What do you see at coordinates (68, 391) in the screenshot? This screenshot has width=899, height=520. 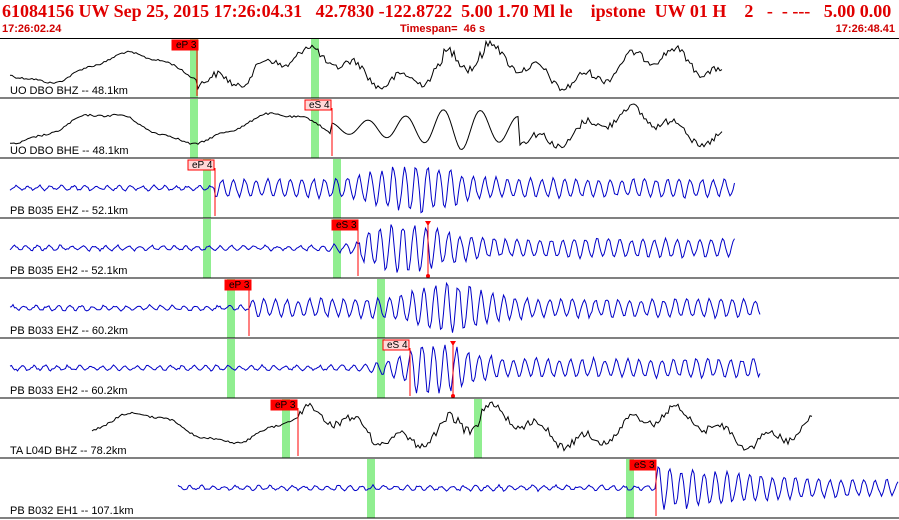 I see `channel-label: PB B033 EH2 -- 60.2km` at bounding box center [68, 391].